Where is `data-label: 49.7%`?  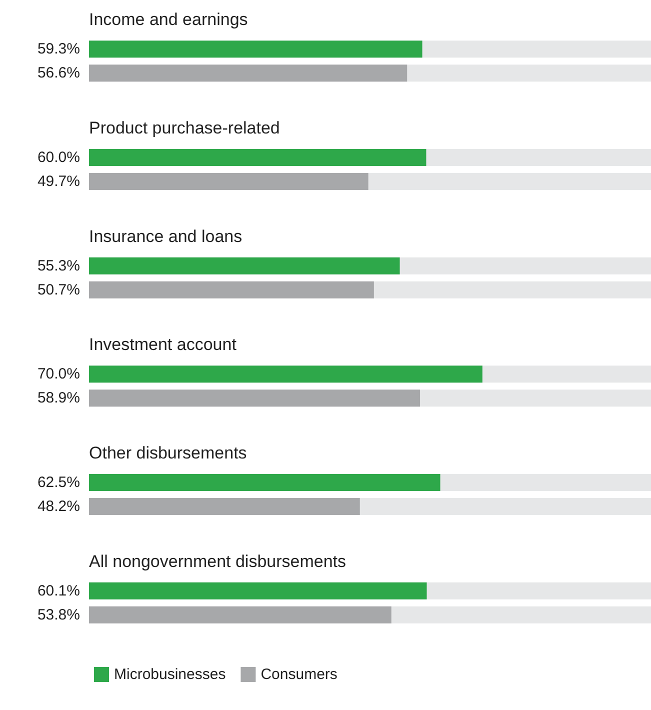 data-label: 49.7% is located at coordinates (58, 181).